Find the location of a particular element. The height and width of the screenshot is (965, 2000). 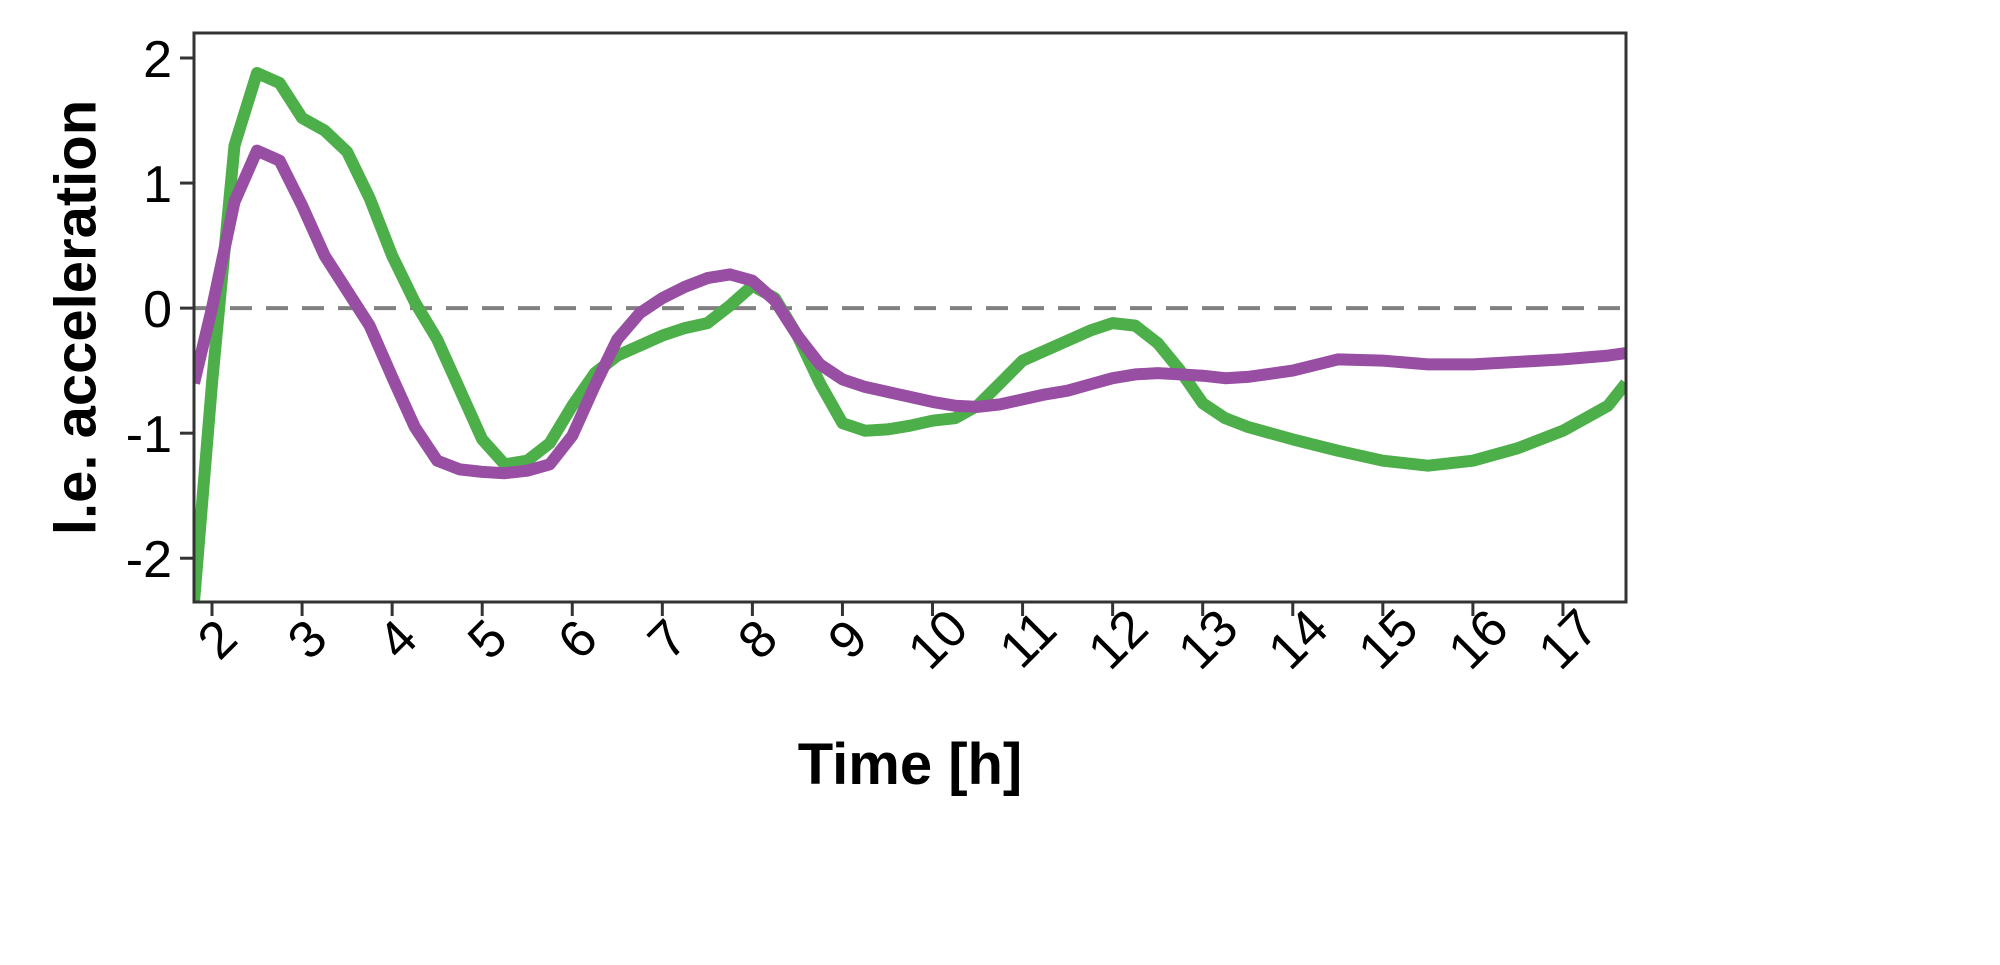

x-tick-label: 10 is located at coordinates (938, 640).